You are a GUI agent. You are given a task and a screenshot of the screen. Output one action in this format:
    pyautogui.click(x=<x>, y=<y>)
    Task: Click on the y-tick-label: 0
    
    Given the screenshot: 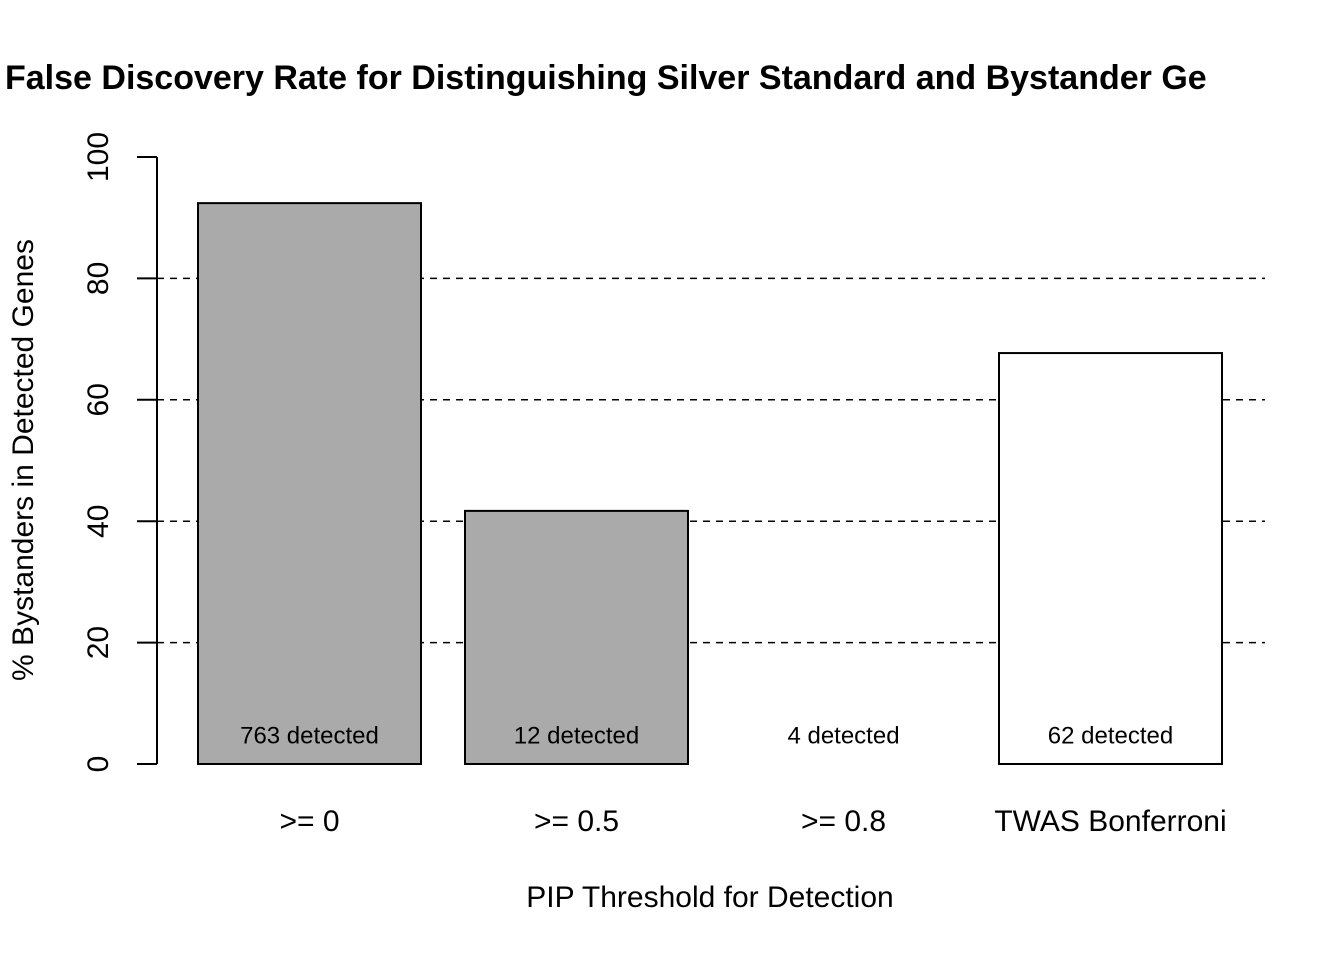 What is the action you would take?
    pyautogui.click(x=98, y=764)
    